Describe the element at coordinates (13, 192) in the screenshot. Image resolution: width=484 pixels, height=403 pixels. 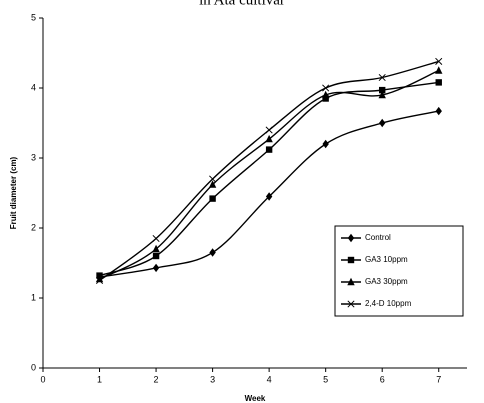
I see `y-axis-label: Fruit diameter (cm)` at that location.